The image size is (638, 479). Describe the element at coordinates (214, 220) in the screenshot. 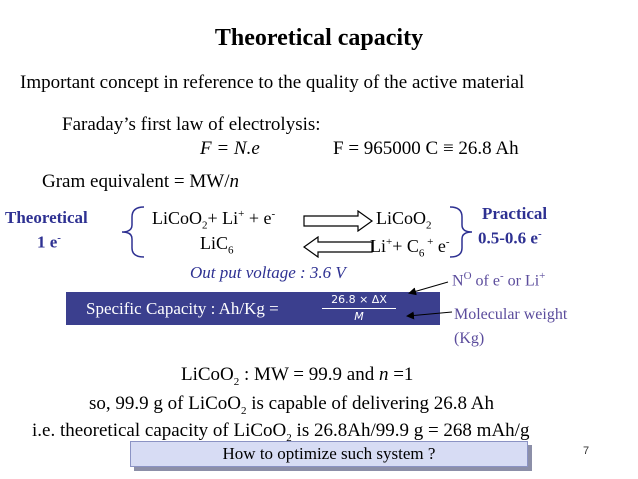

I see `reaction1-lhs: LiCoO2+ Li+ + e-` at that location.